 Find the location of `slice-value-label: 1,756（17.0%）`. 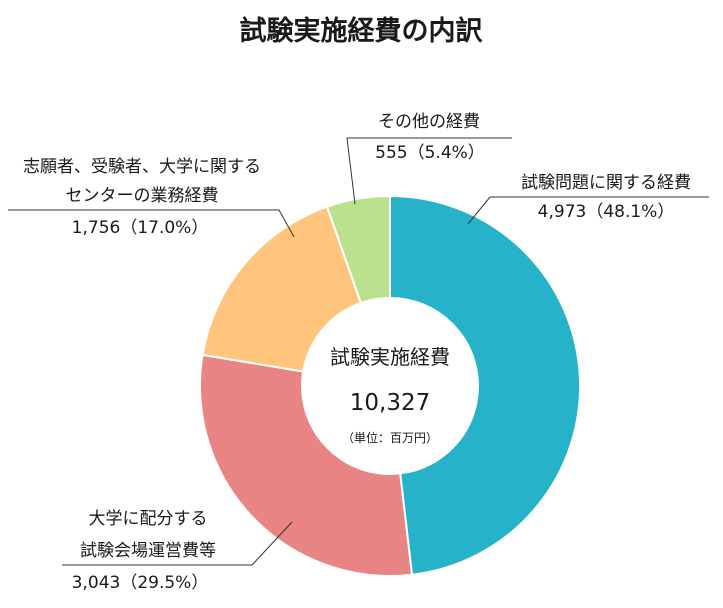

slice-value-label: 1,756（17.0%） is located at coordinates (140, 228).